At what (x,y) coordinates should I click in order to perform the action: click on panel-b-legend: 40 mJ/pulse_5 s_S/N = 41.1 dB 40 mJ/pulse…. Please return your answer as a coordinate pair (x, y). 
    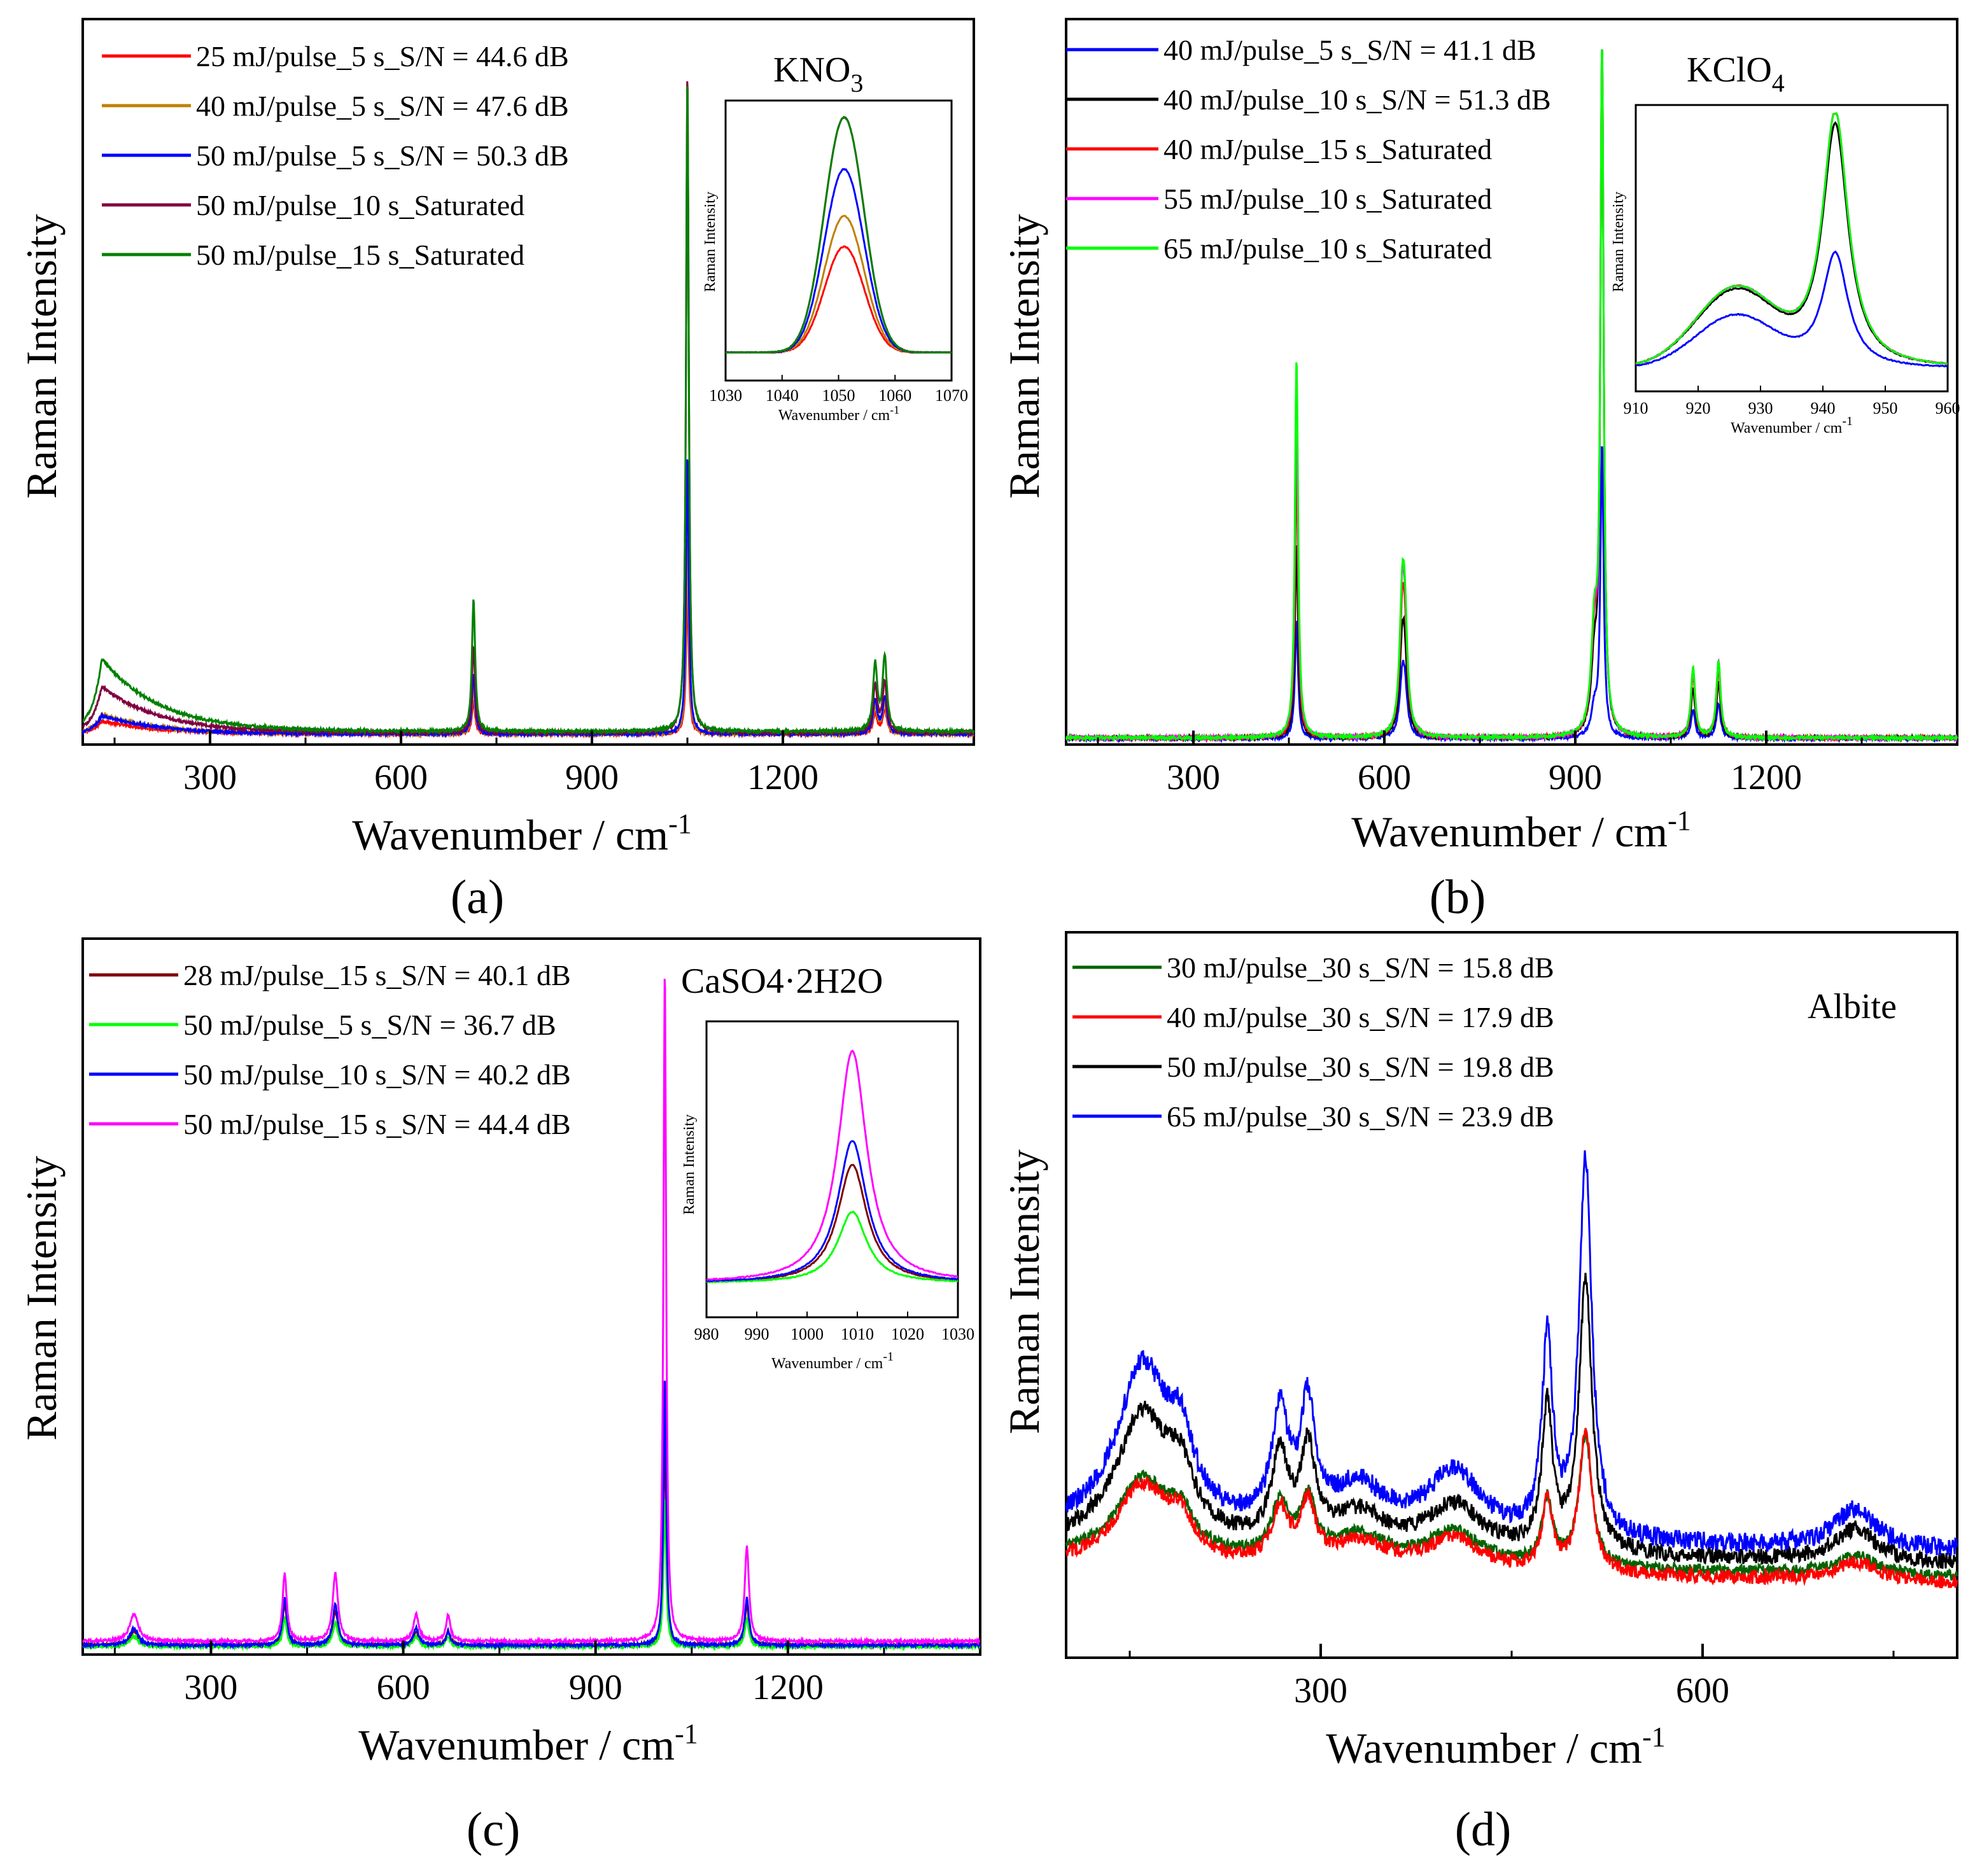
    Looking at the image, I should click on (1308, 149).